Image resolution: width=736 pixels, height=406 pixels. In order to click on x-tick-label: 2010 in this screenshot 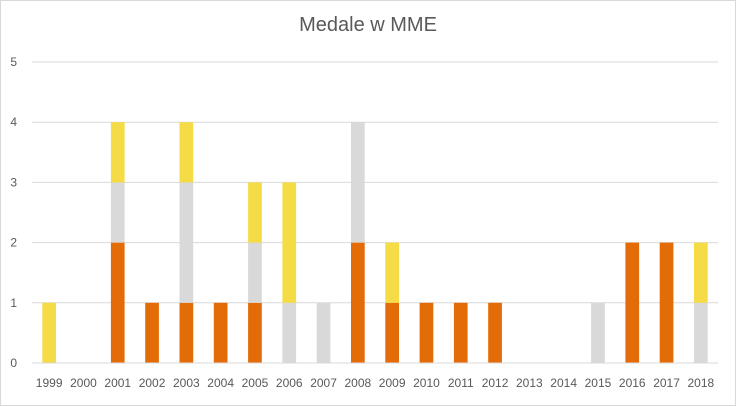, I will do `click(426, 383)`.